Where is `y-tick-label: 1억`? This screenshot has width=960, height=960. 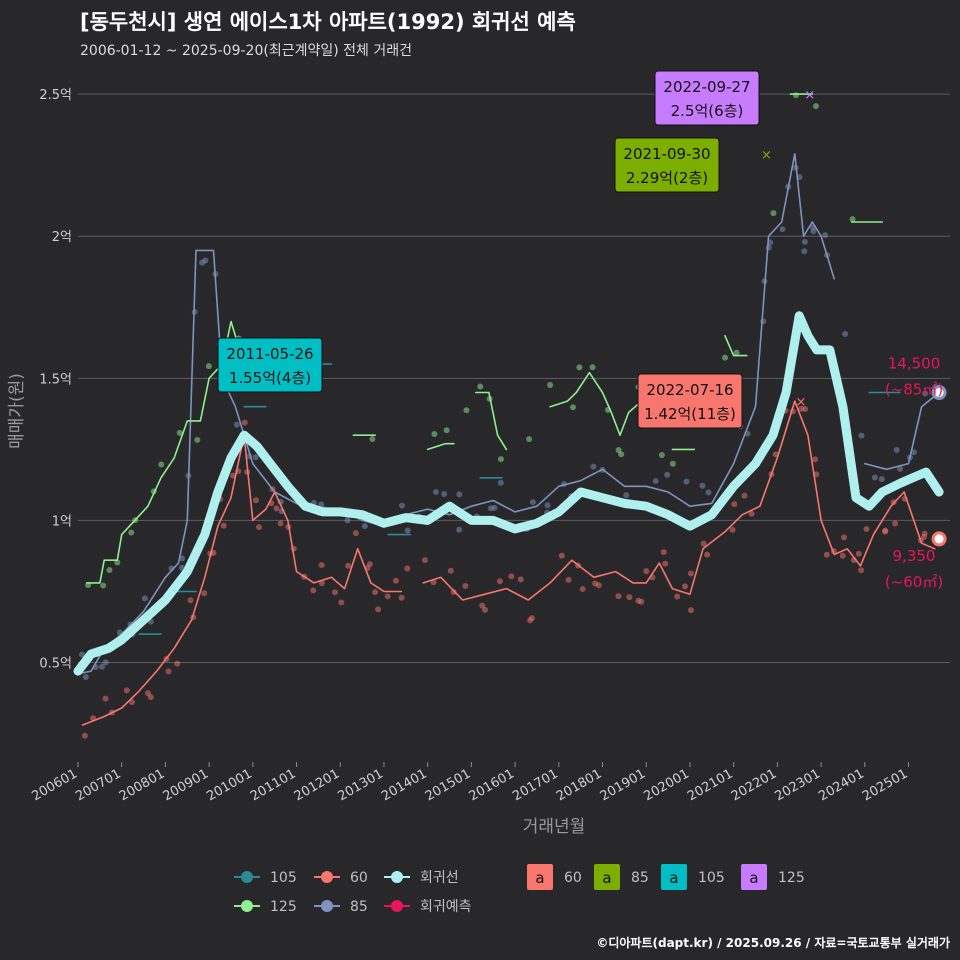
y-tick-label: 1억 is located at coordinates (62, 521).